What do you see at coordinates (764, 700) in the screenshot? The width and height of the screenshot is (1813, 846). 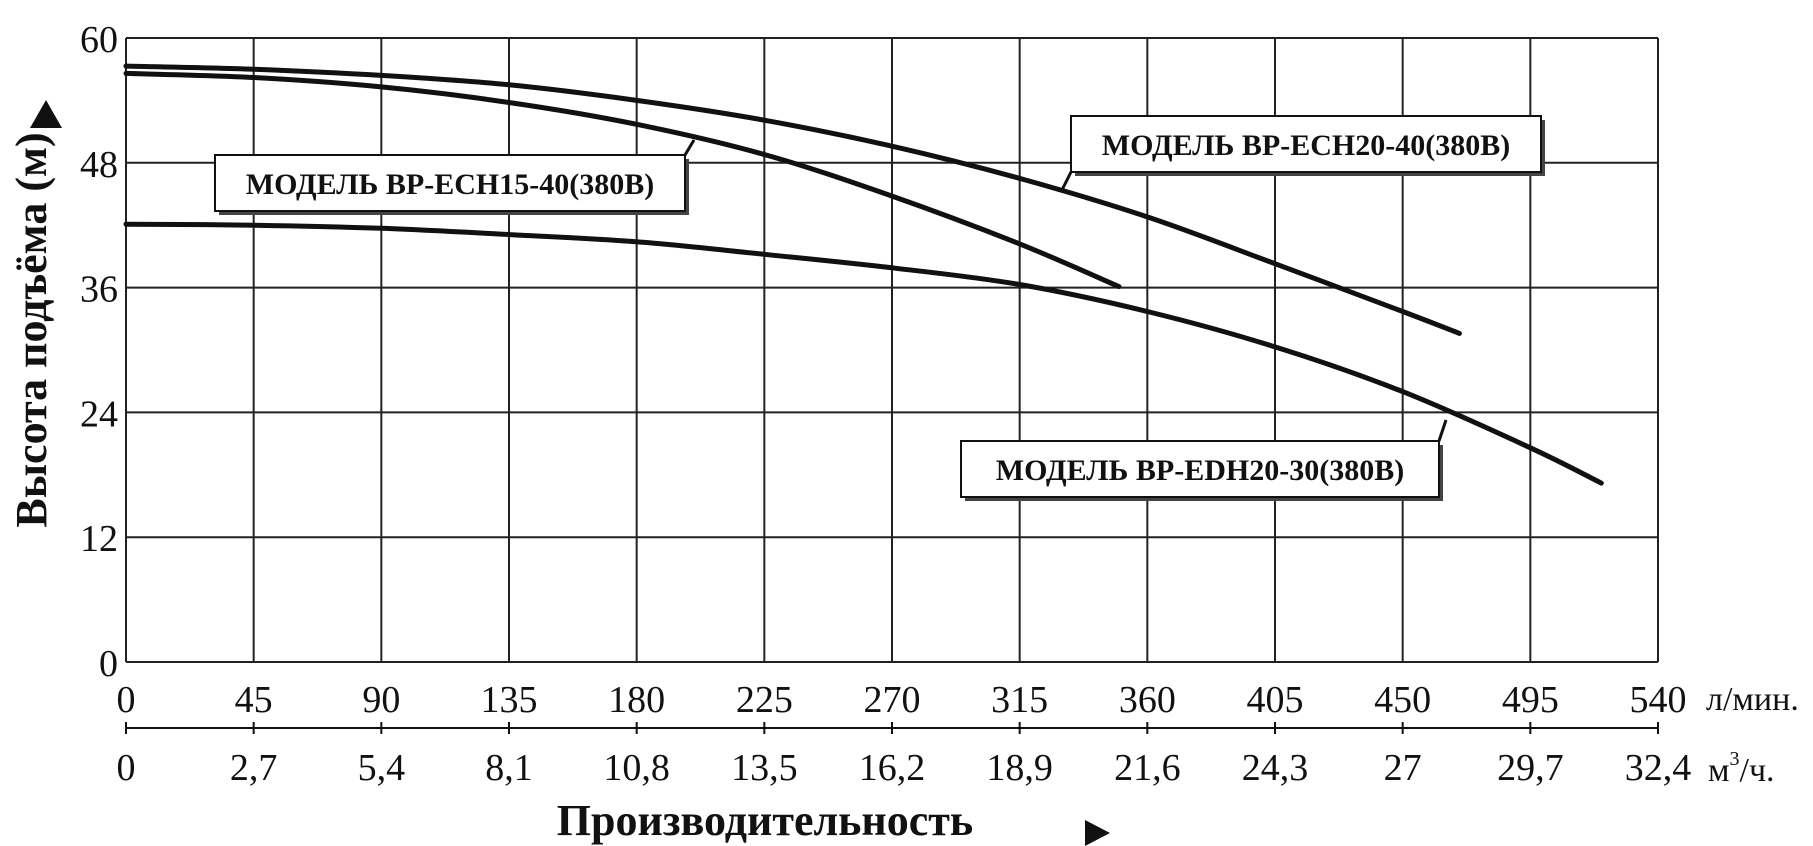 I see `x-tick-label-lmin: 225` at bounding box center [764, 700].